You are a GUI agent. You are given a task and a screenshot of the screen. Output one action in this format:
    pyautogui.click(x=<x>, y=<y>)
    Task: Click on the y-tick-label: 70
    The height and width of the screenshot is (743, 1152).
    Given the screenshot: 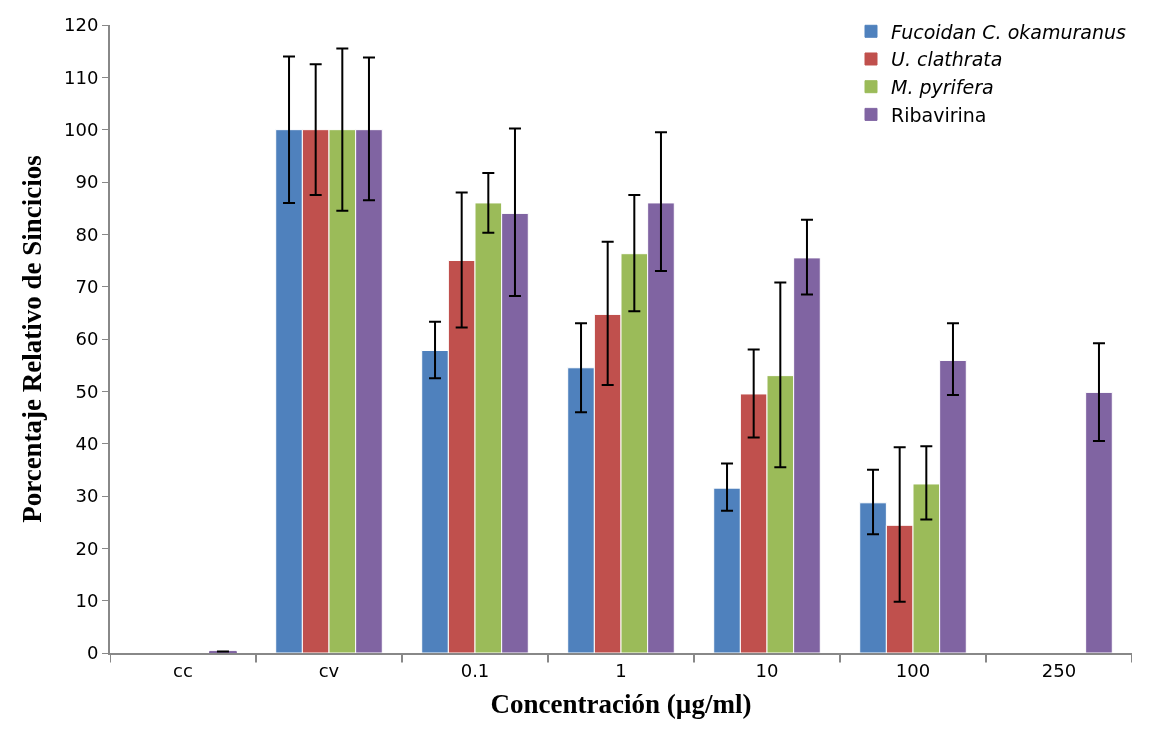 What is the action you would take?
    pyautogui.click(x=87, y=286)
    